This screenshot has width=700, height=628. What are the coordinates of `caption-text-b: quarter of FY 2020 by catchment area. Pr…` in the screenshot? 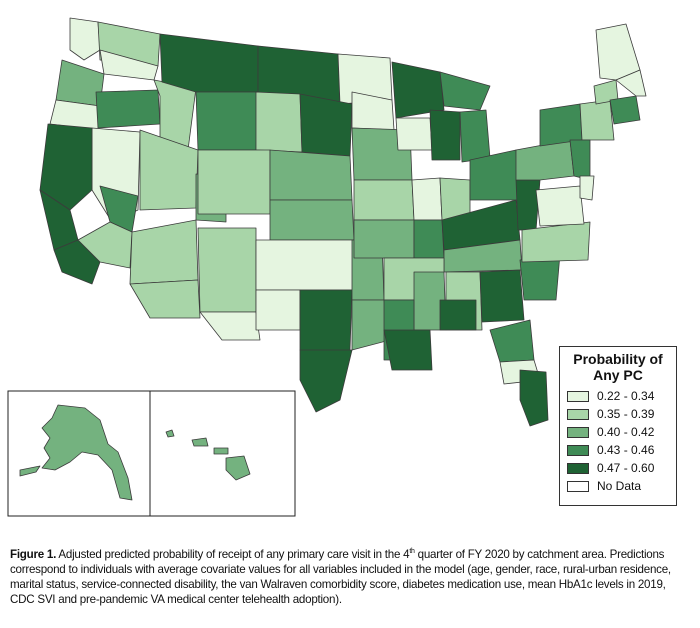 It's located at (340, 577).